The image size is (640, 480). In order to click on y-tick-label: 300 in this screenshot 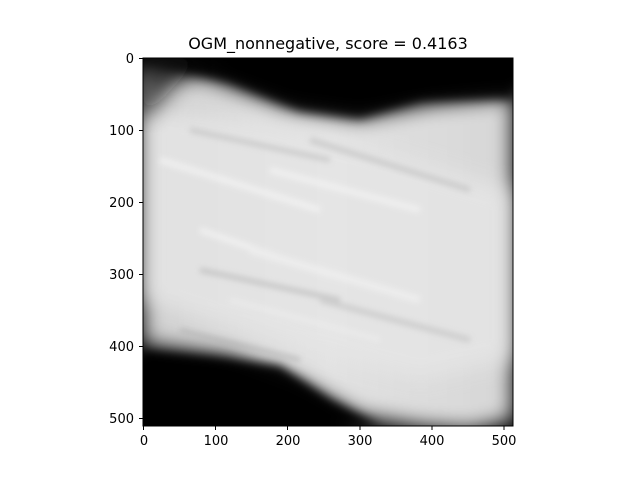, I will do `click(121, 275)`.